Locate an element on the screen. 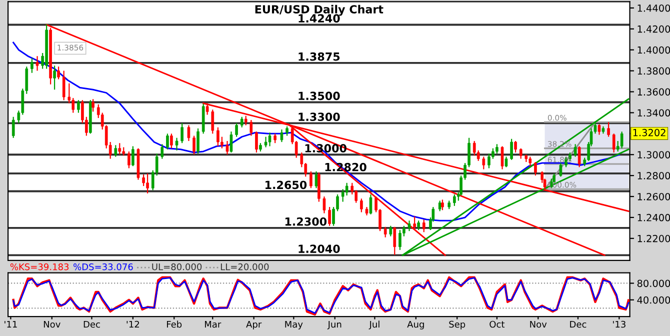  x-tick-label: '13 is located at coordinates (619, 324).